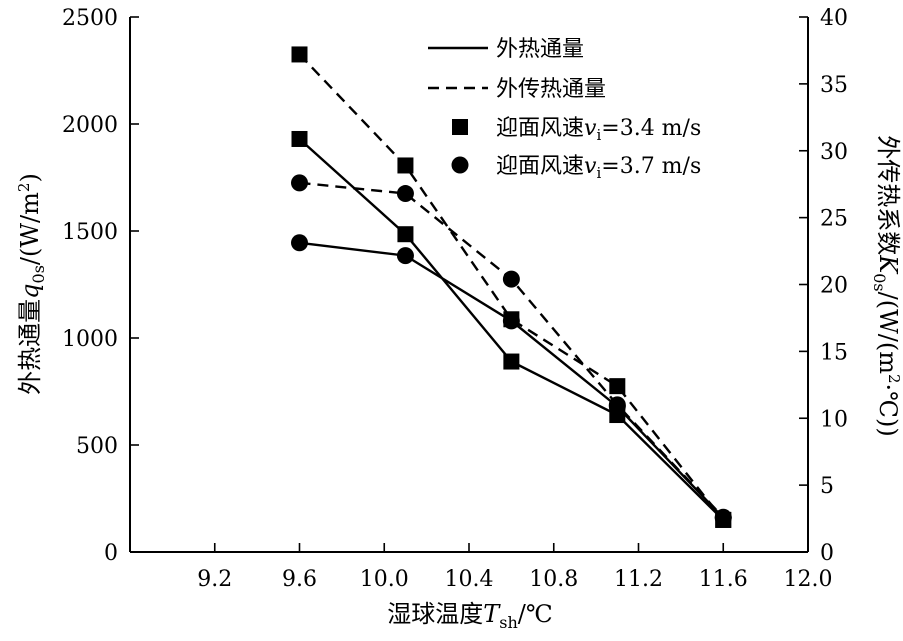 The width and height of the screenshot is (903, 641). I want to click on y-left-tick-label: 2500, so click(90, 18).